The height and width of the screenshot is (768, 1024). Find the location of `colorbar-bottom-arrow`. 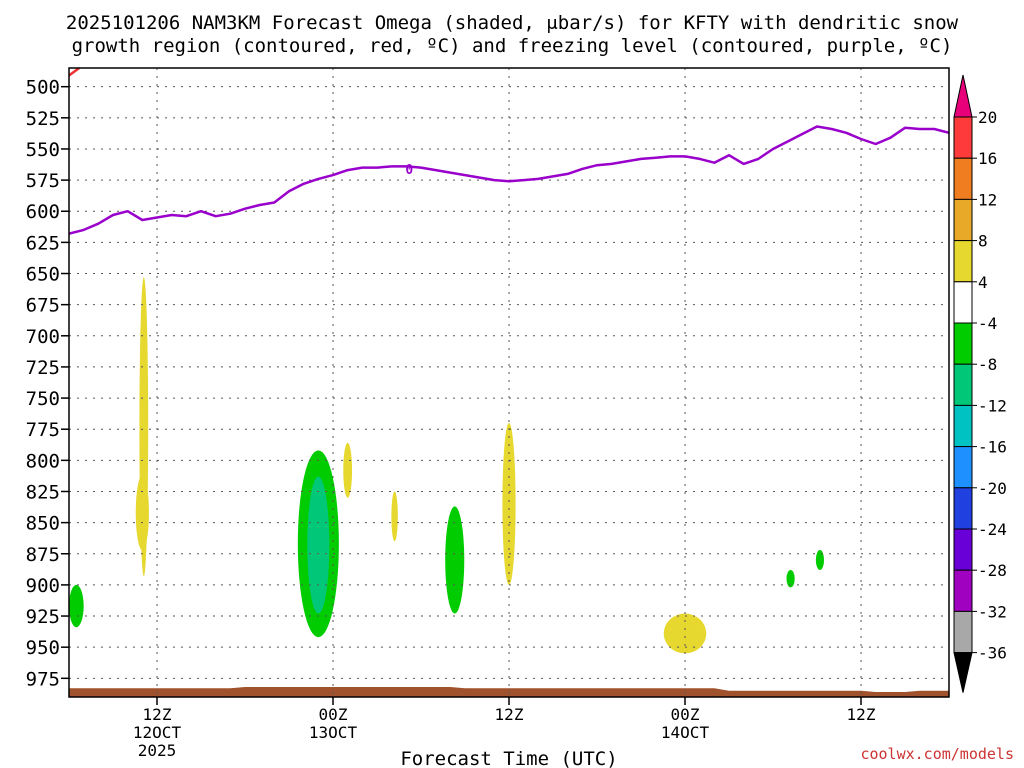

colorbar-bottom-arrow is located at coordinates (963, 672).